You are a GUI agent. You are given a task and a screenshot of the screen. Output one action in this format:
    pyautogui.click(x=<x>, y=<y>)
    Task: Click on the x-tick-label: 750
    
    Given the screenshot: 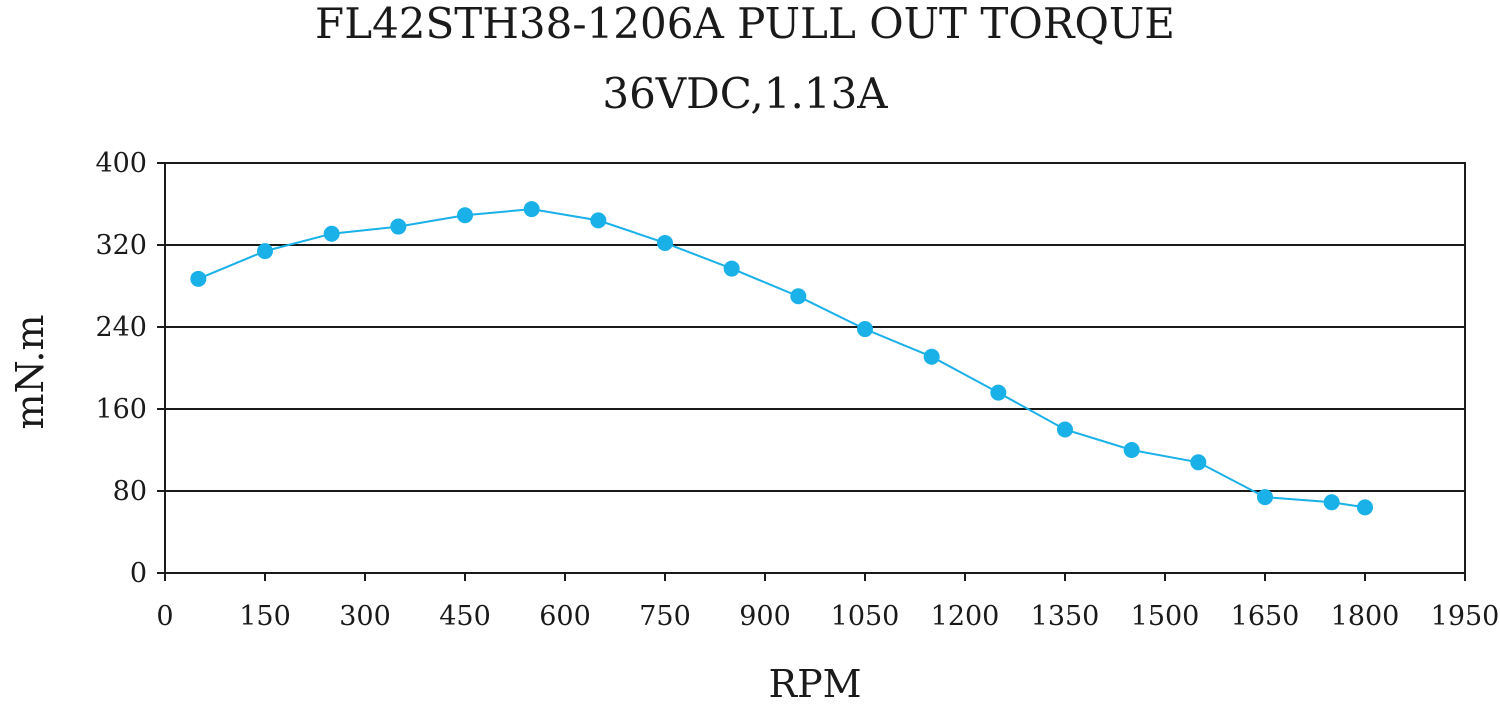 What is the action you would take?
    pyautogui.click(x=665, y=616)
    